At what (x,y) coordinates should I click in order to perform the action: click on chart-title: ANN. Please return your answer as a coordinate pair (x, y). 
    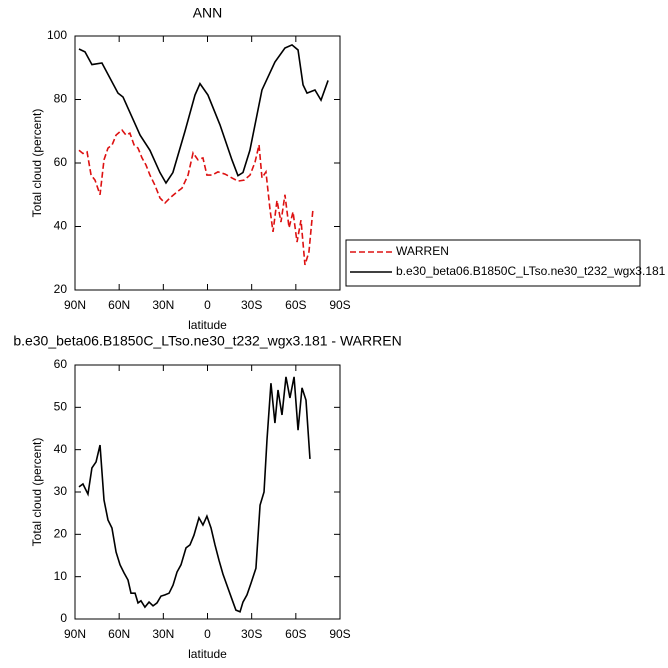
    Looking at the image, I should click on (208, 13).